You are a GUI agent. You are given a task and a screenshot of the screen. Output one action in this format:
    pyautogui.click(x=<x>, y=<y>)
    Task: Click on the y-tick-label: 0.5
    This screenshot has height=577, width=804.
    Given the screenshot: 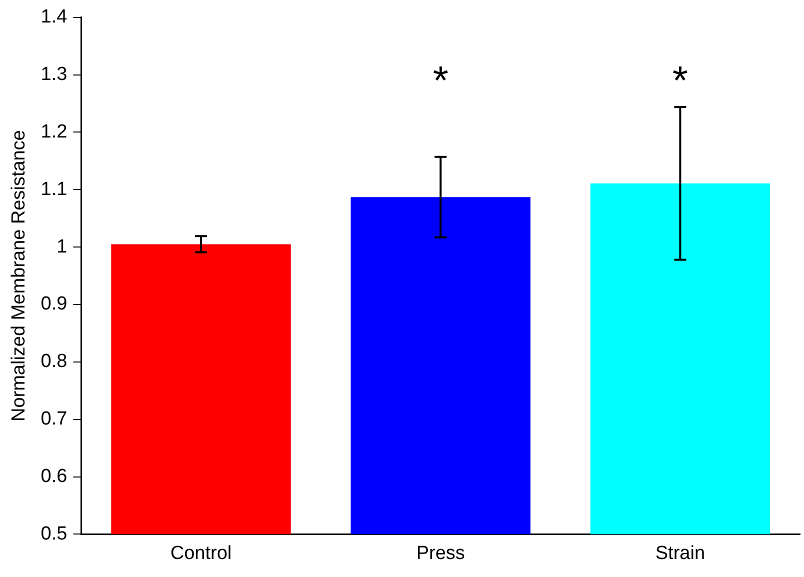 What is the action you would take?
    pyautogui.click(x=54, y=533)
    